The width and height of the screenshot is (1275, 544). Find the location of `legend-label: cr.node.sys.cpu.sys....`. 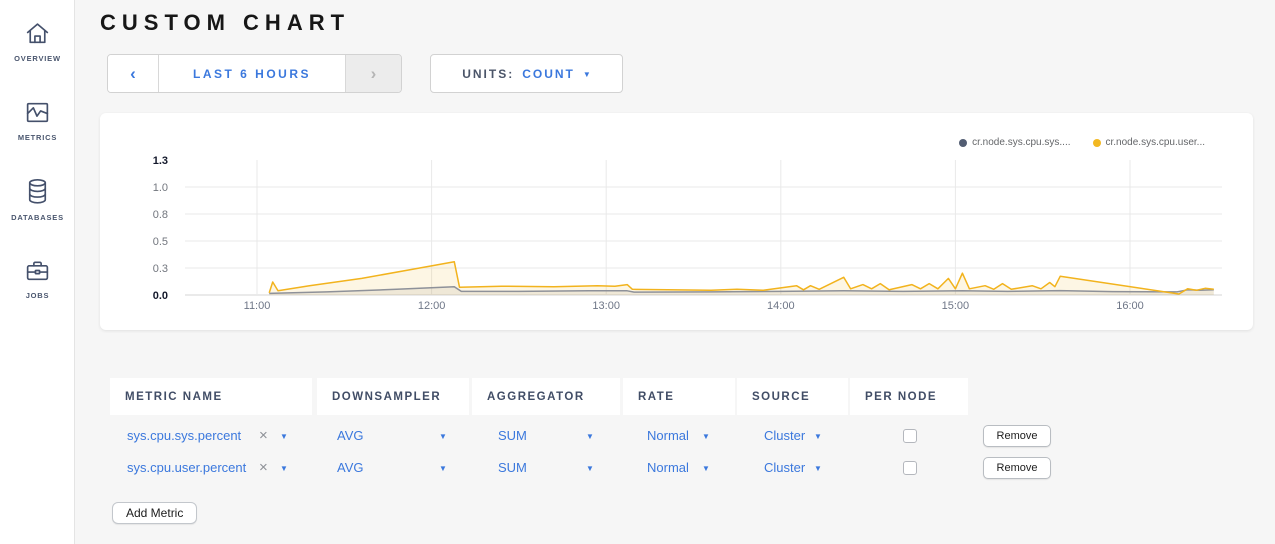

legend-label: cr.node.sys.cpu.sys.... is located at coordinates (1021, 142).